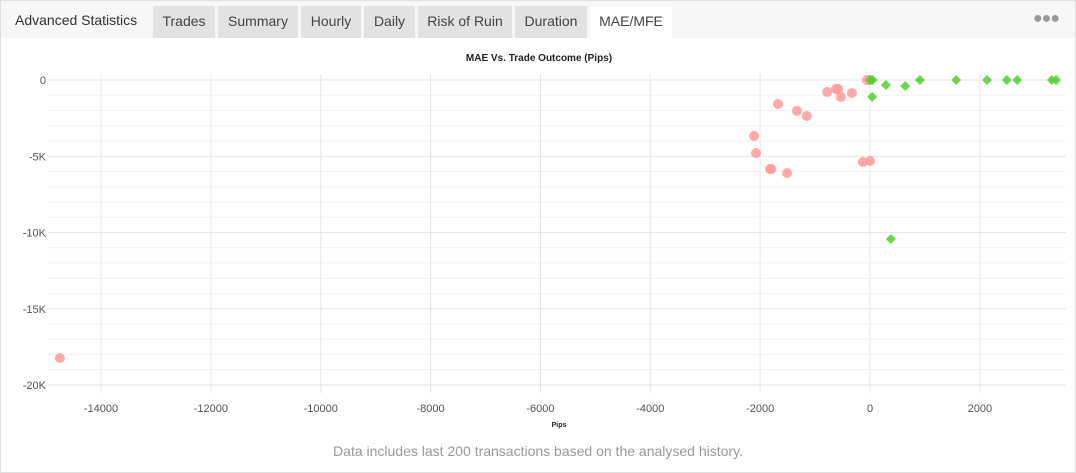 Image resolution: width=1076 pixels, height=473 pixels. I want to click on chart-title: MAE Vs. Trade Outcome (Pips), so click(539, 58).